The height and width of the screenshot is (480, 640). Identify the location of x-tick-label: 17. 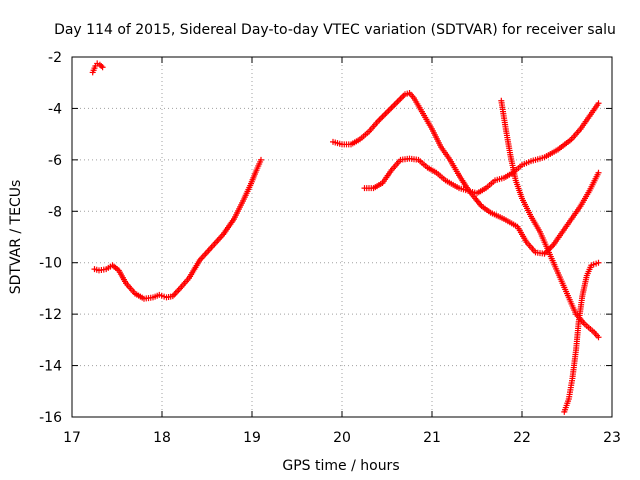
(72, 438).